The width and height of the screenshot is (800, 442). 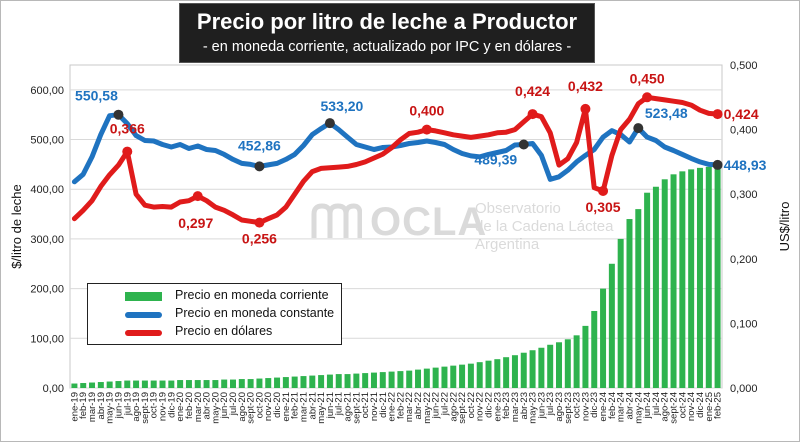 I want to click on label-constante: 550,58, so click(x=96, y=96).